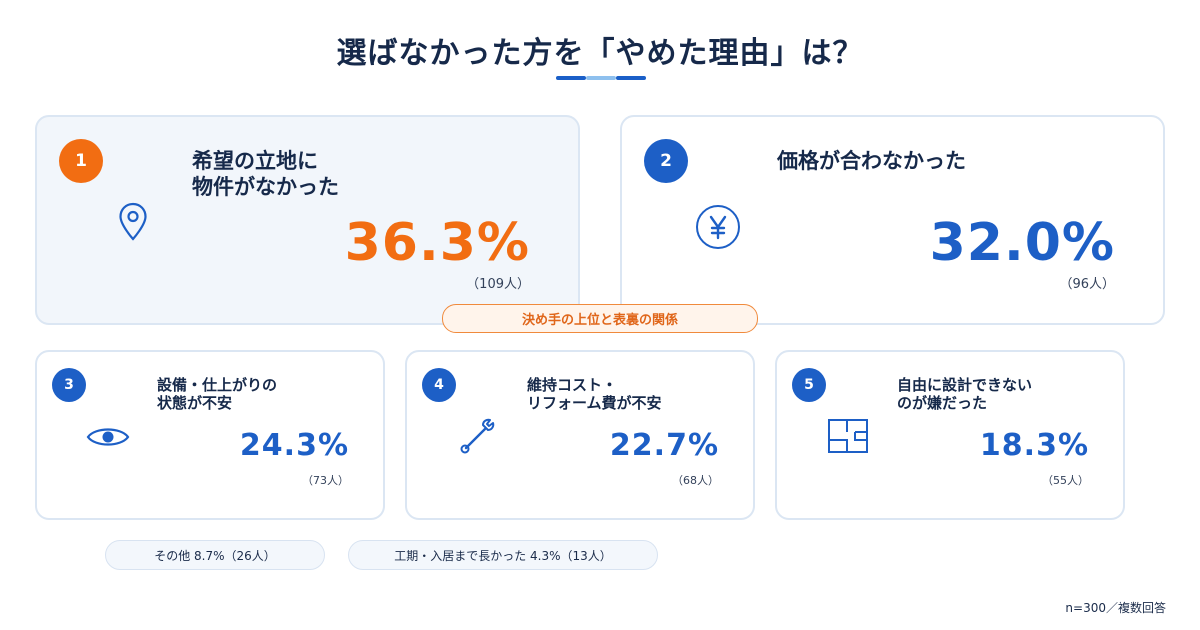 The image size is (1200, 630). Describe the element at coordinates (217, 394) in the screenshot. I see `reason-label-3: 設備・仕上がりの 状態が不安` at that location.